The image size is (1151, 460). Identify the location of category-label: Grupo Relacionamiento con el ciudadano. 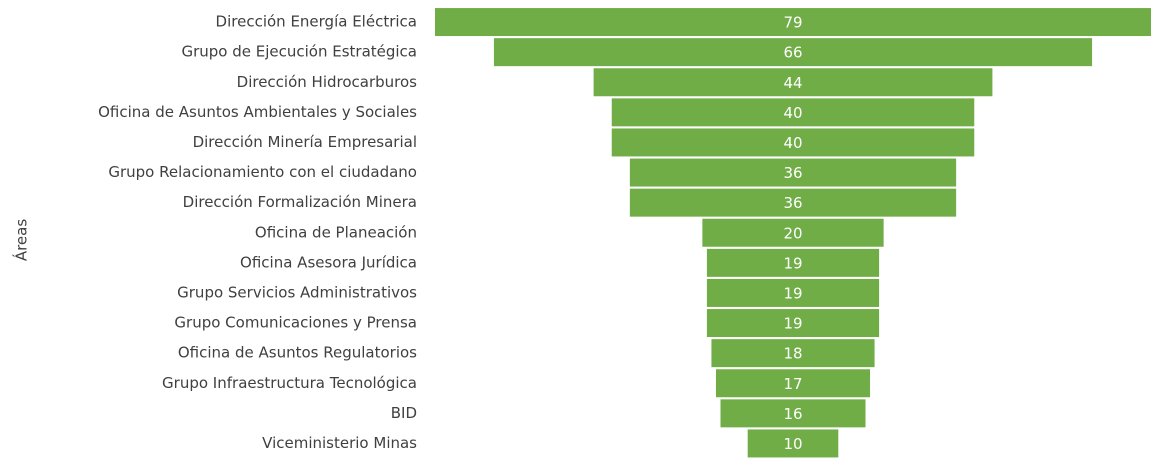
(262, 172).